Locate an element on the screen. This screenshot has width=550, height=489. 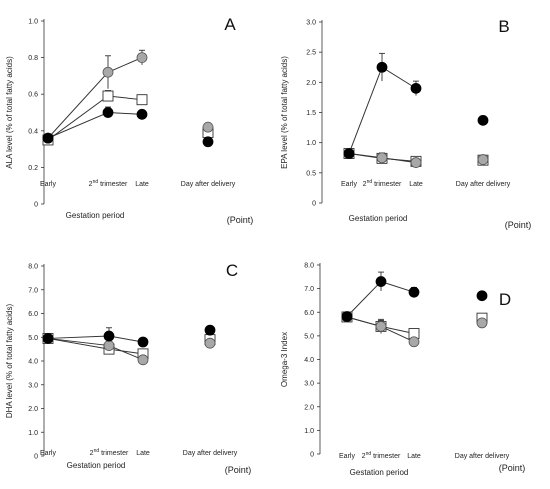
panel-letter: A is located at coordinates (230, 24).